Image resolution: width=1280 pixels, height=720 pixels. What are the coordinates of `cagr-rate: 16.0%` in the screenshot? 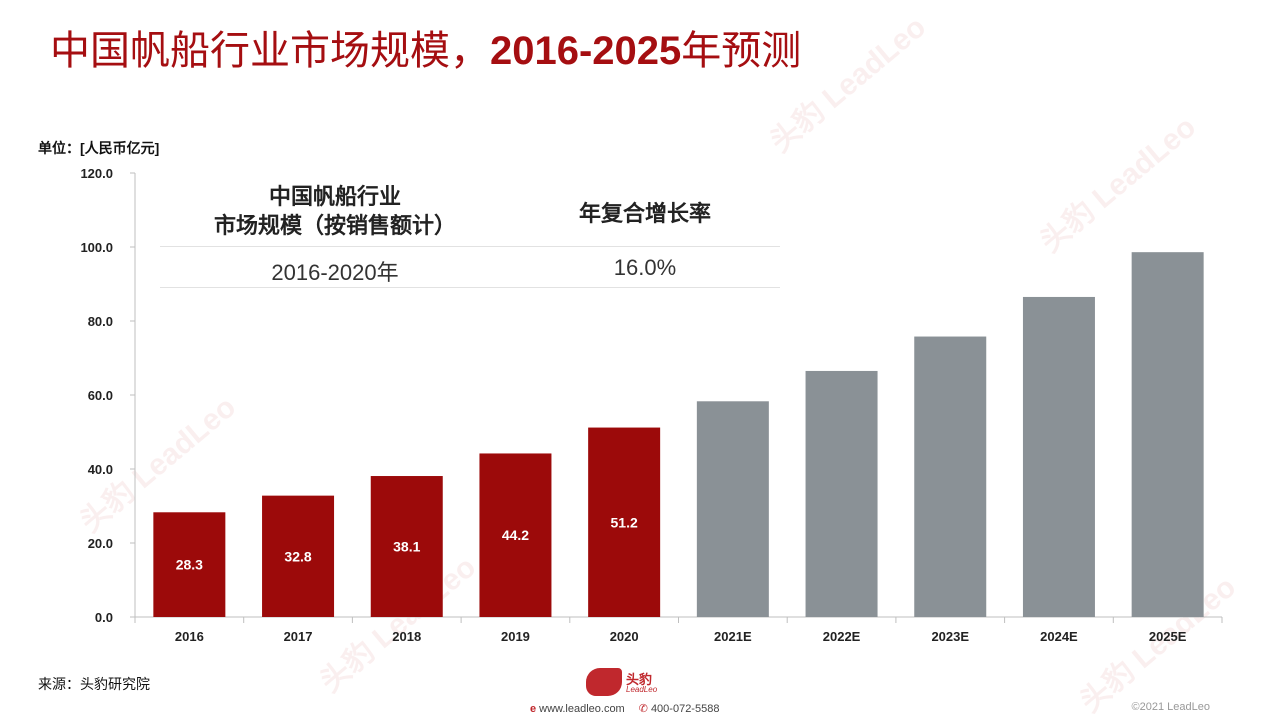 It's located at (645, 267).